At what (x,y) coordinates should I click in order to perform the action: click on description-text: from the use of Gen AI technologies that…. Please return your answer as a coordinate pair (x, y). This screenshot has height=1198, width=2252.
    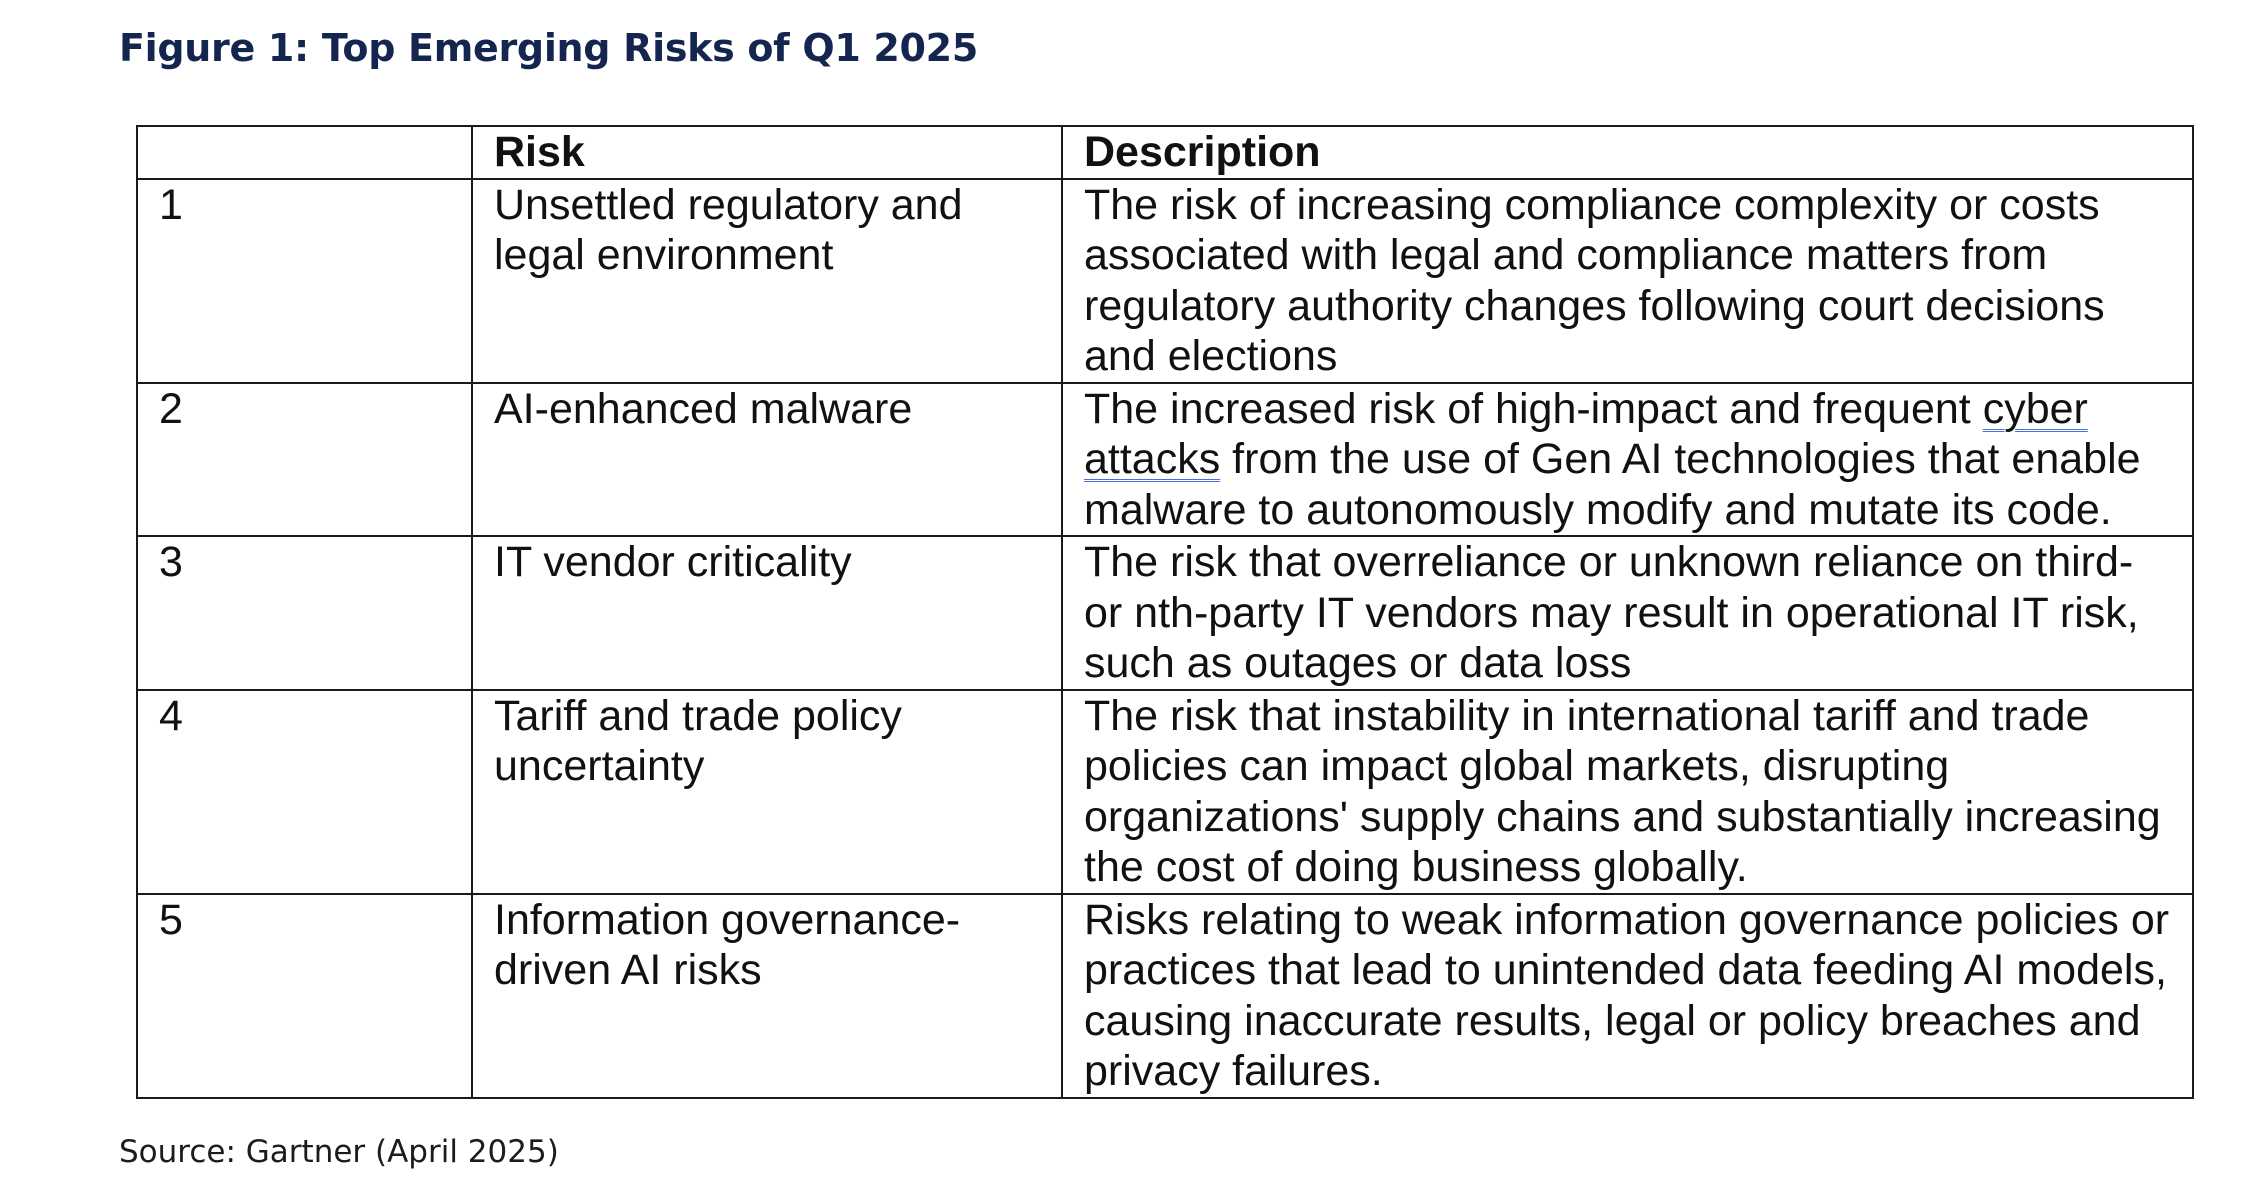
    Looking at the image, I should click on (1612, 484).